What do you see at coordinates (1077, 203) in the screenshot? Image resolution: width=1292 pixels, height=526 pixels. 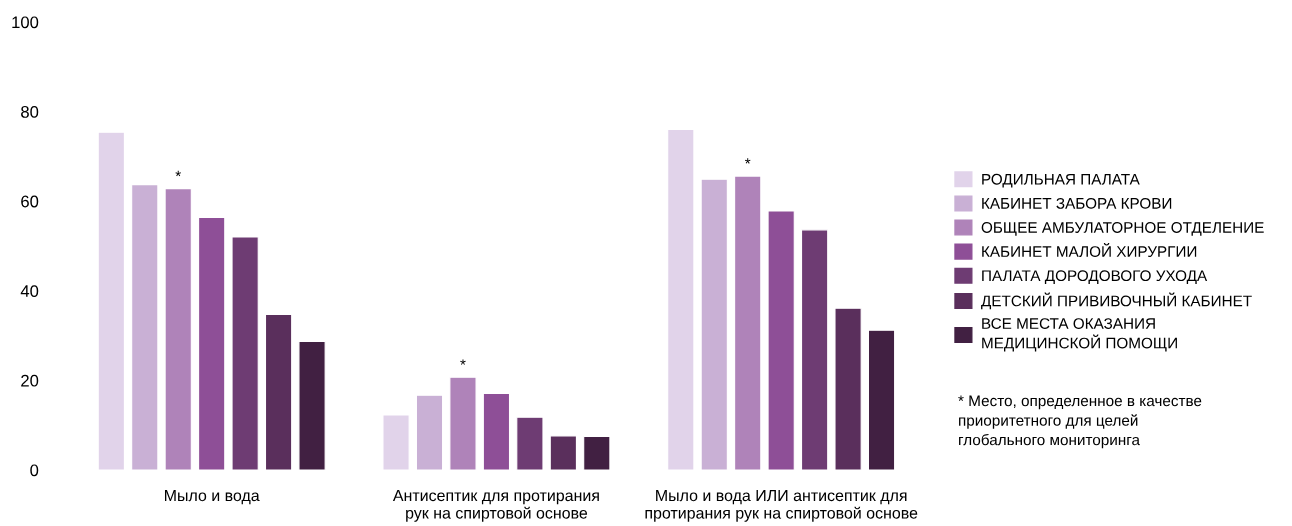 I see `legend-label: КАБИНЕТ ЗАБОРА КРОВИ` at bounding box center [1077, 203].